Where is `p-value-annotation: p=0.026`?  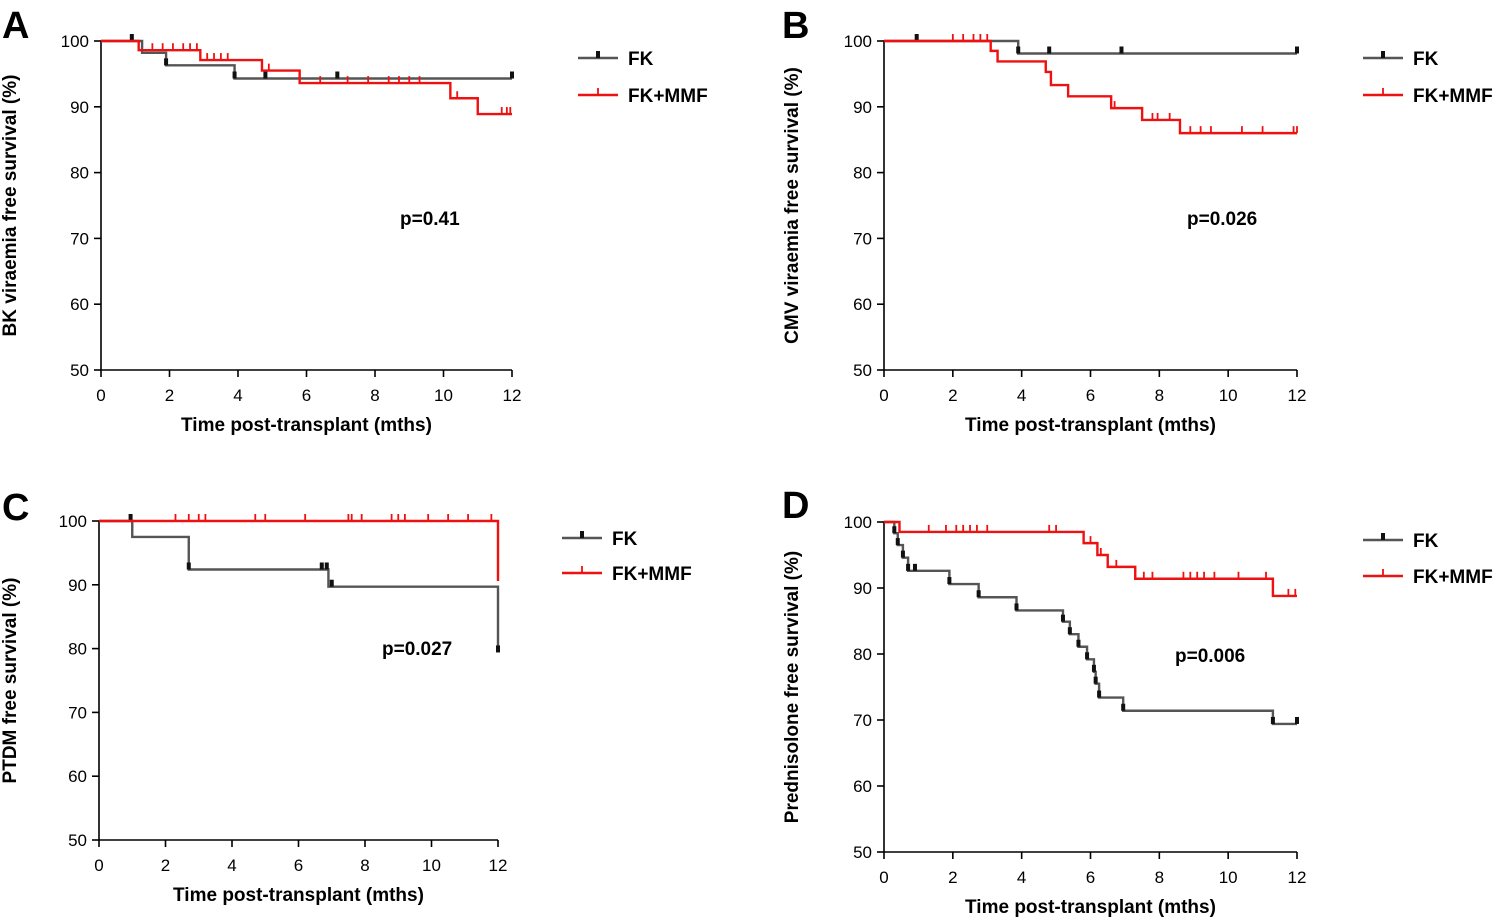 p-value-annotation: p=0.026 is located at coordinates (1222, 219).